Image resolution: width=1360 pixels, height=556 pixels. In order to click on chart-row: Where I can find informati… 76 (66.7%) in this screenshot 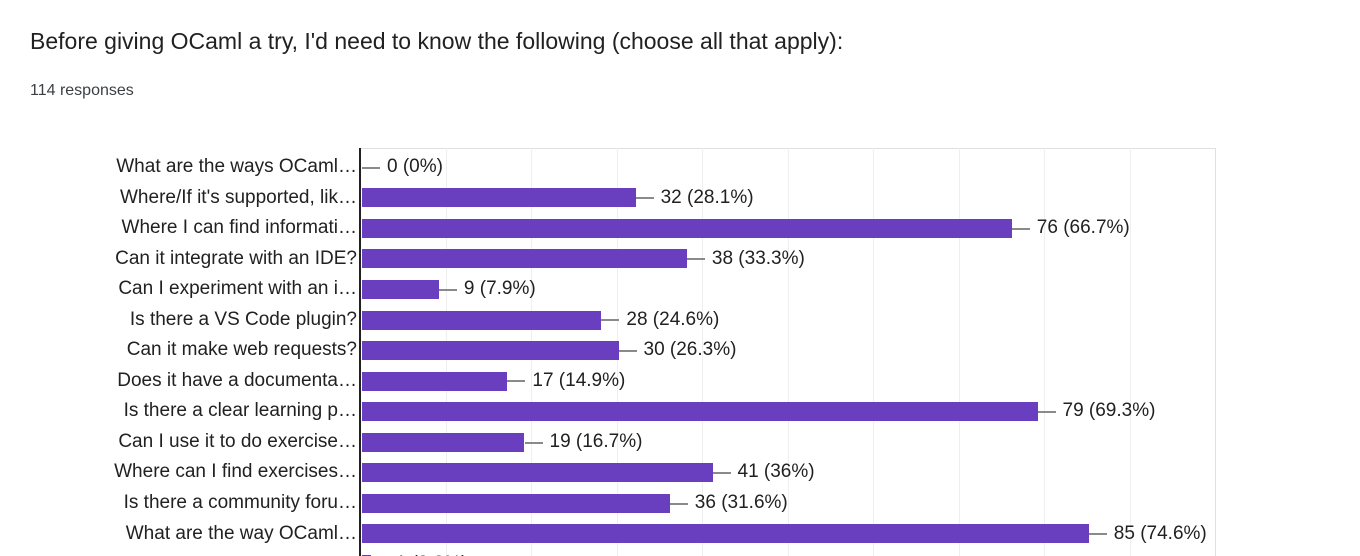, I will do `click(680, 228)`.